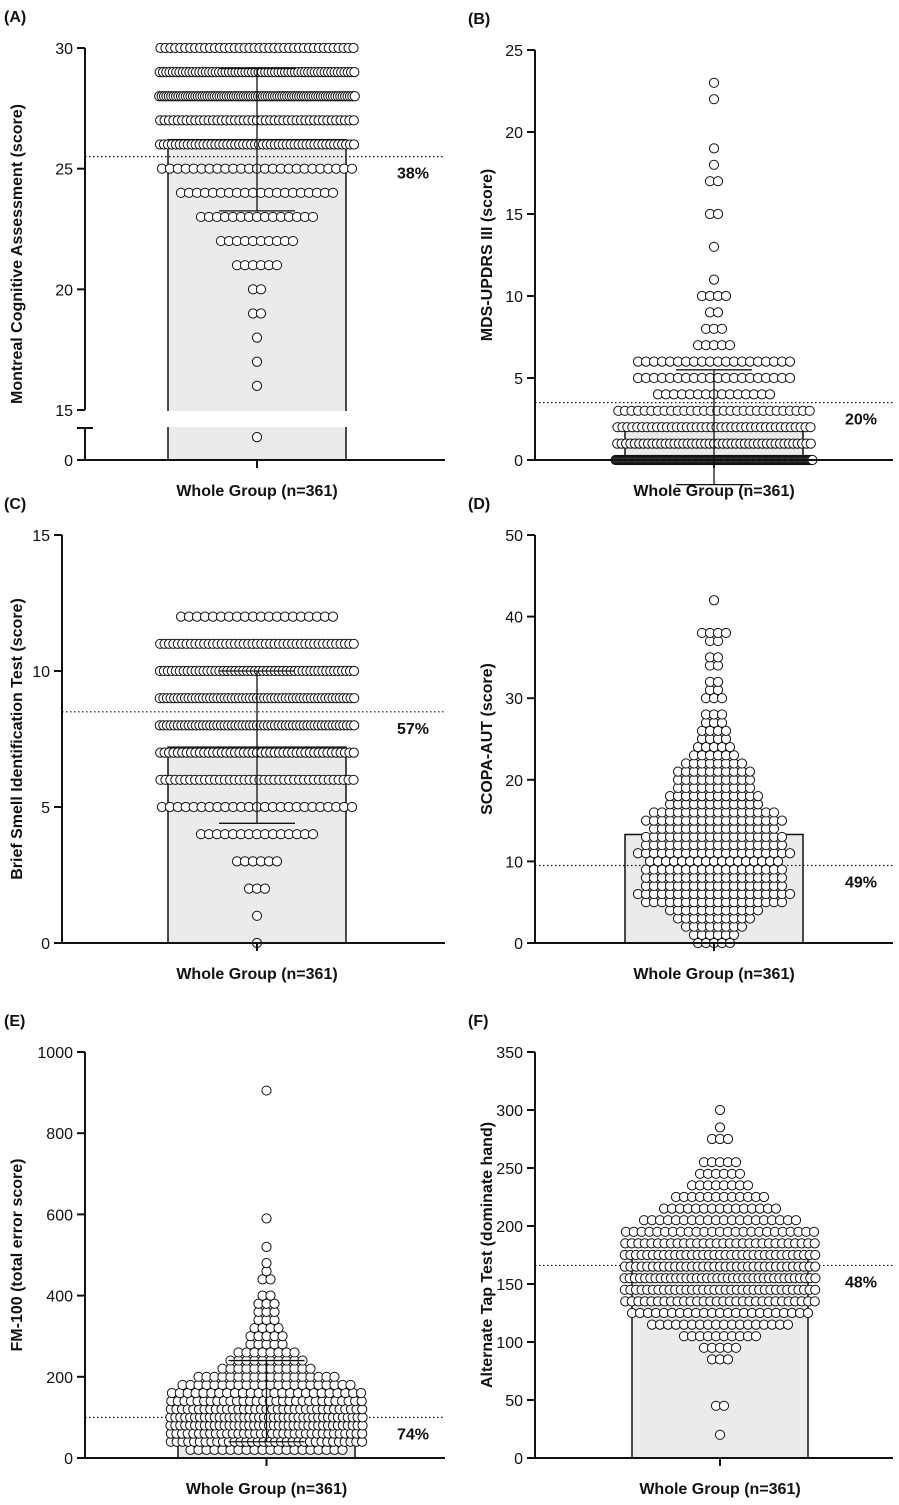 The image size is (899, 1505). Describe the element at coordinates (509, 1343) in the screenshot. I see `y-tick-label: 100` at that location.